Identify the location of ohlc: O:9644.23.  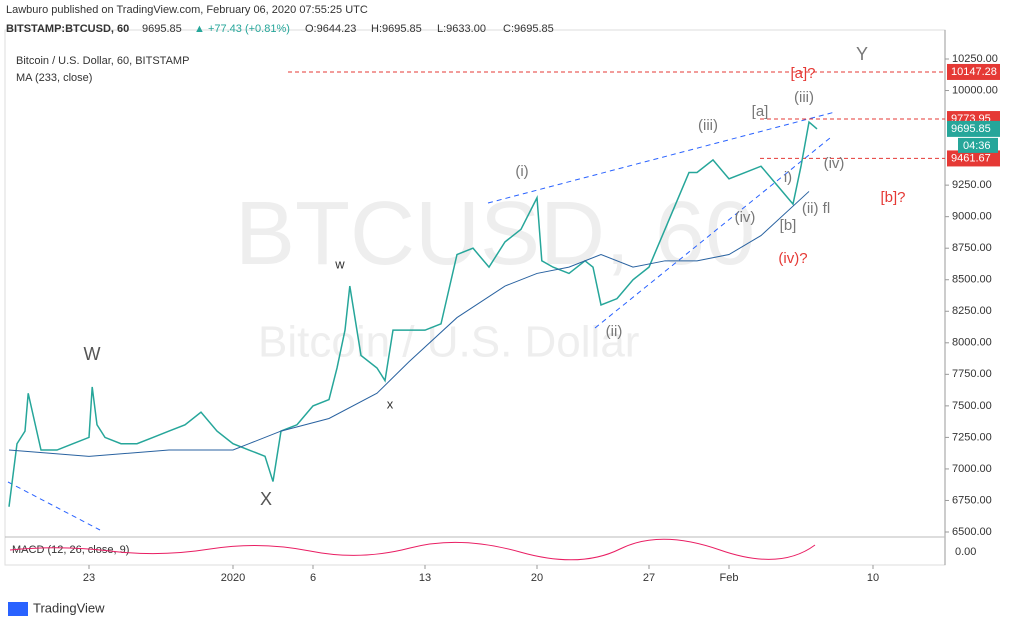
(330, 29).